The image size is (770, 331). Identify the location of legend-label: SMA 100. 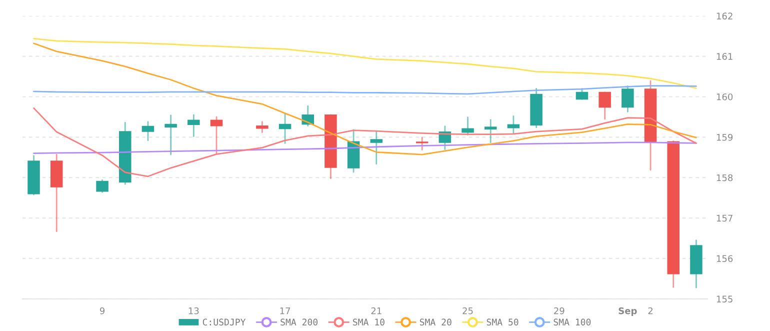
(572, 322).